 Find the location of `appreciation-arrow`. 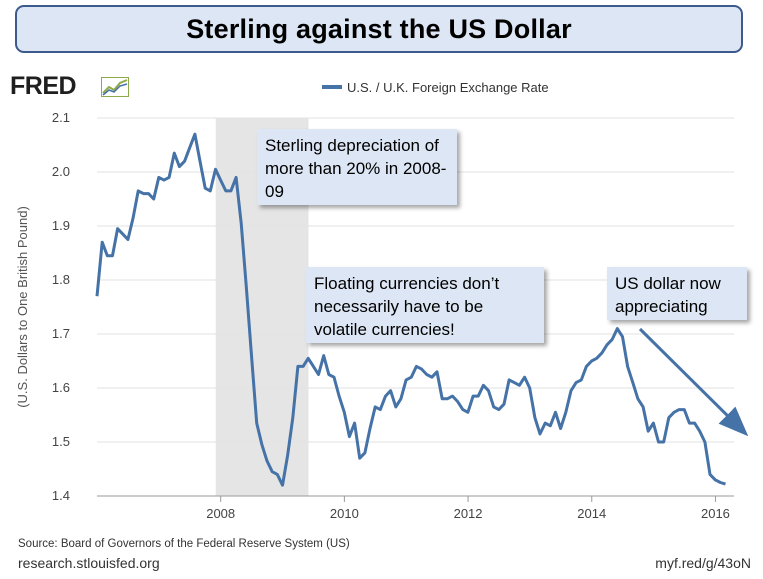

appreciation-arrow is located at coordinates (693, 382).